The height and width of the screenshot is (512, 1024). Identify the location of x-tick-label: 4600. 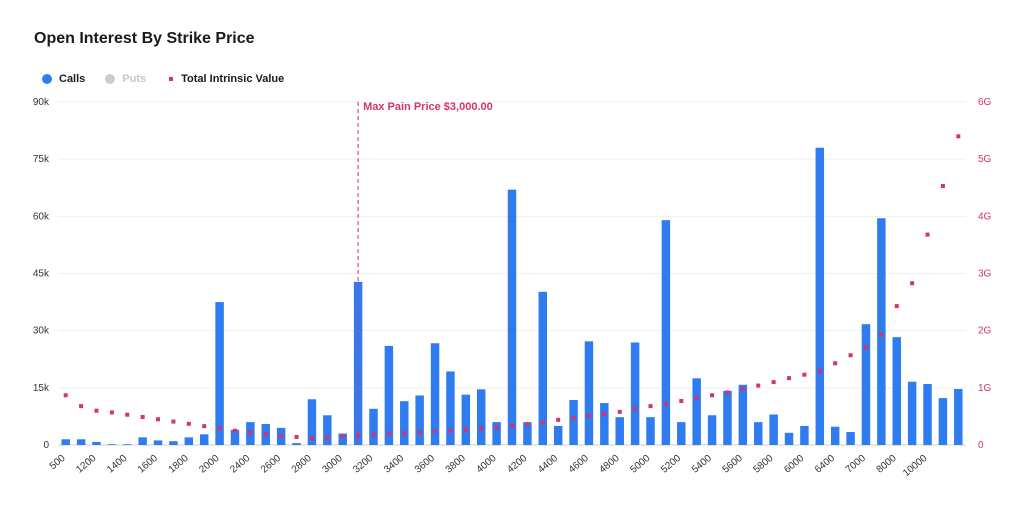
(579, 464).